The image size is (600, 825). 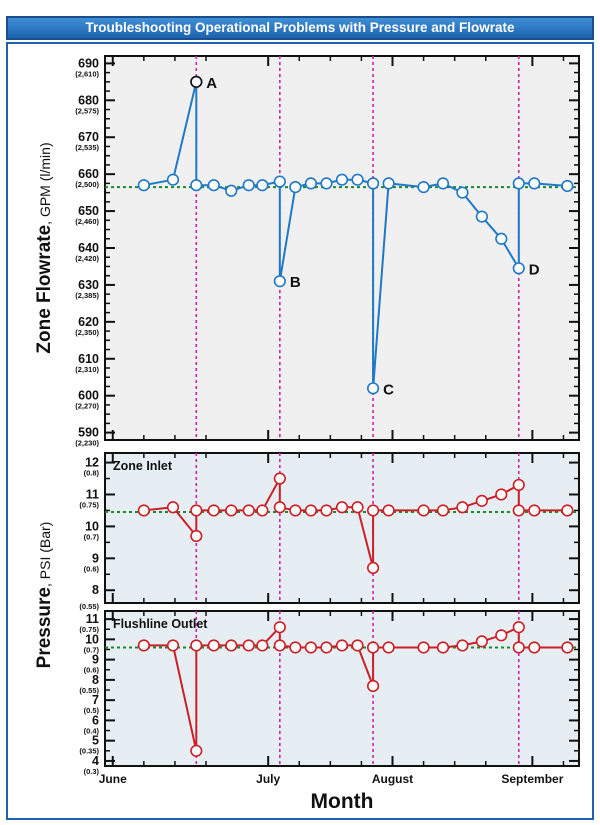 What do you see at coordinates (44, 595) in the screenshot?
I see `y-axis-label: Pressure, PSI (Bar)` at bounding box center [44, 595].